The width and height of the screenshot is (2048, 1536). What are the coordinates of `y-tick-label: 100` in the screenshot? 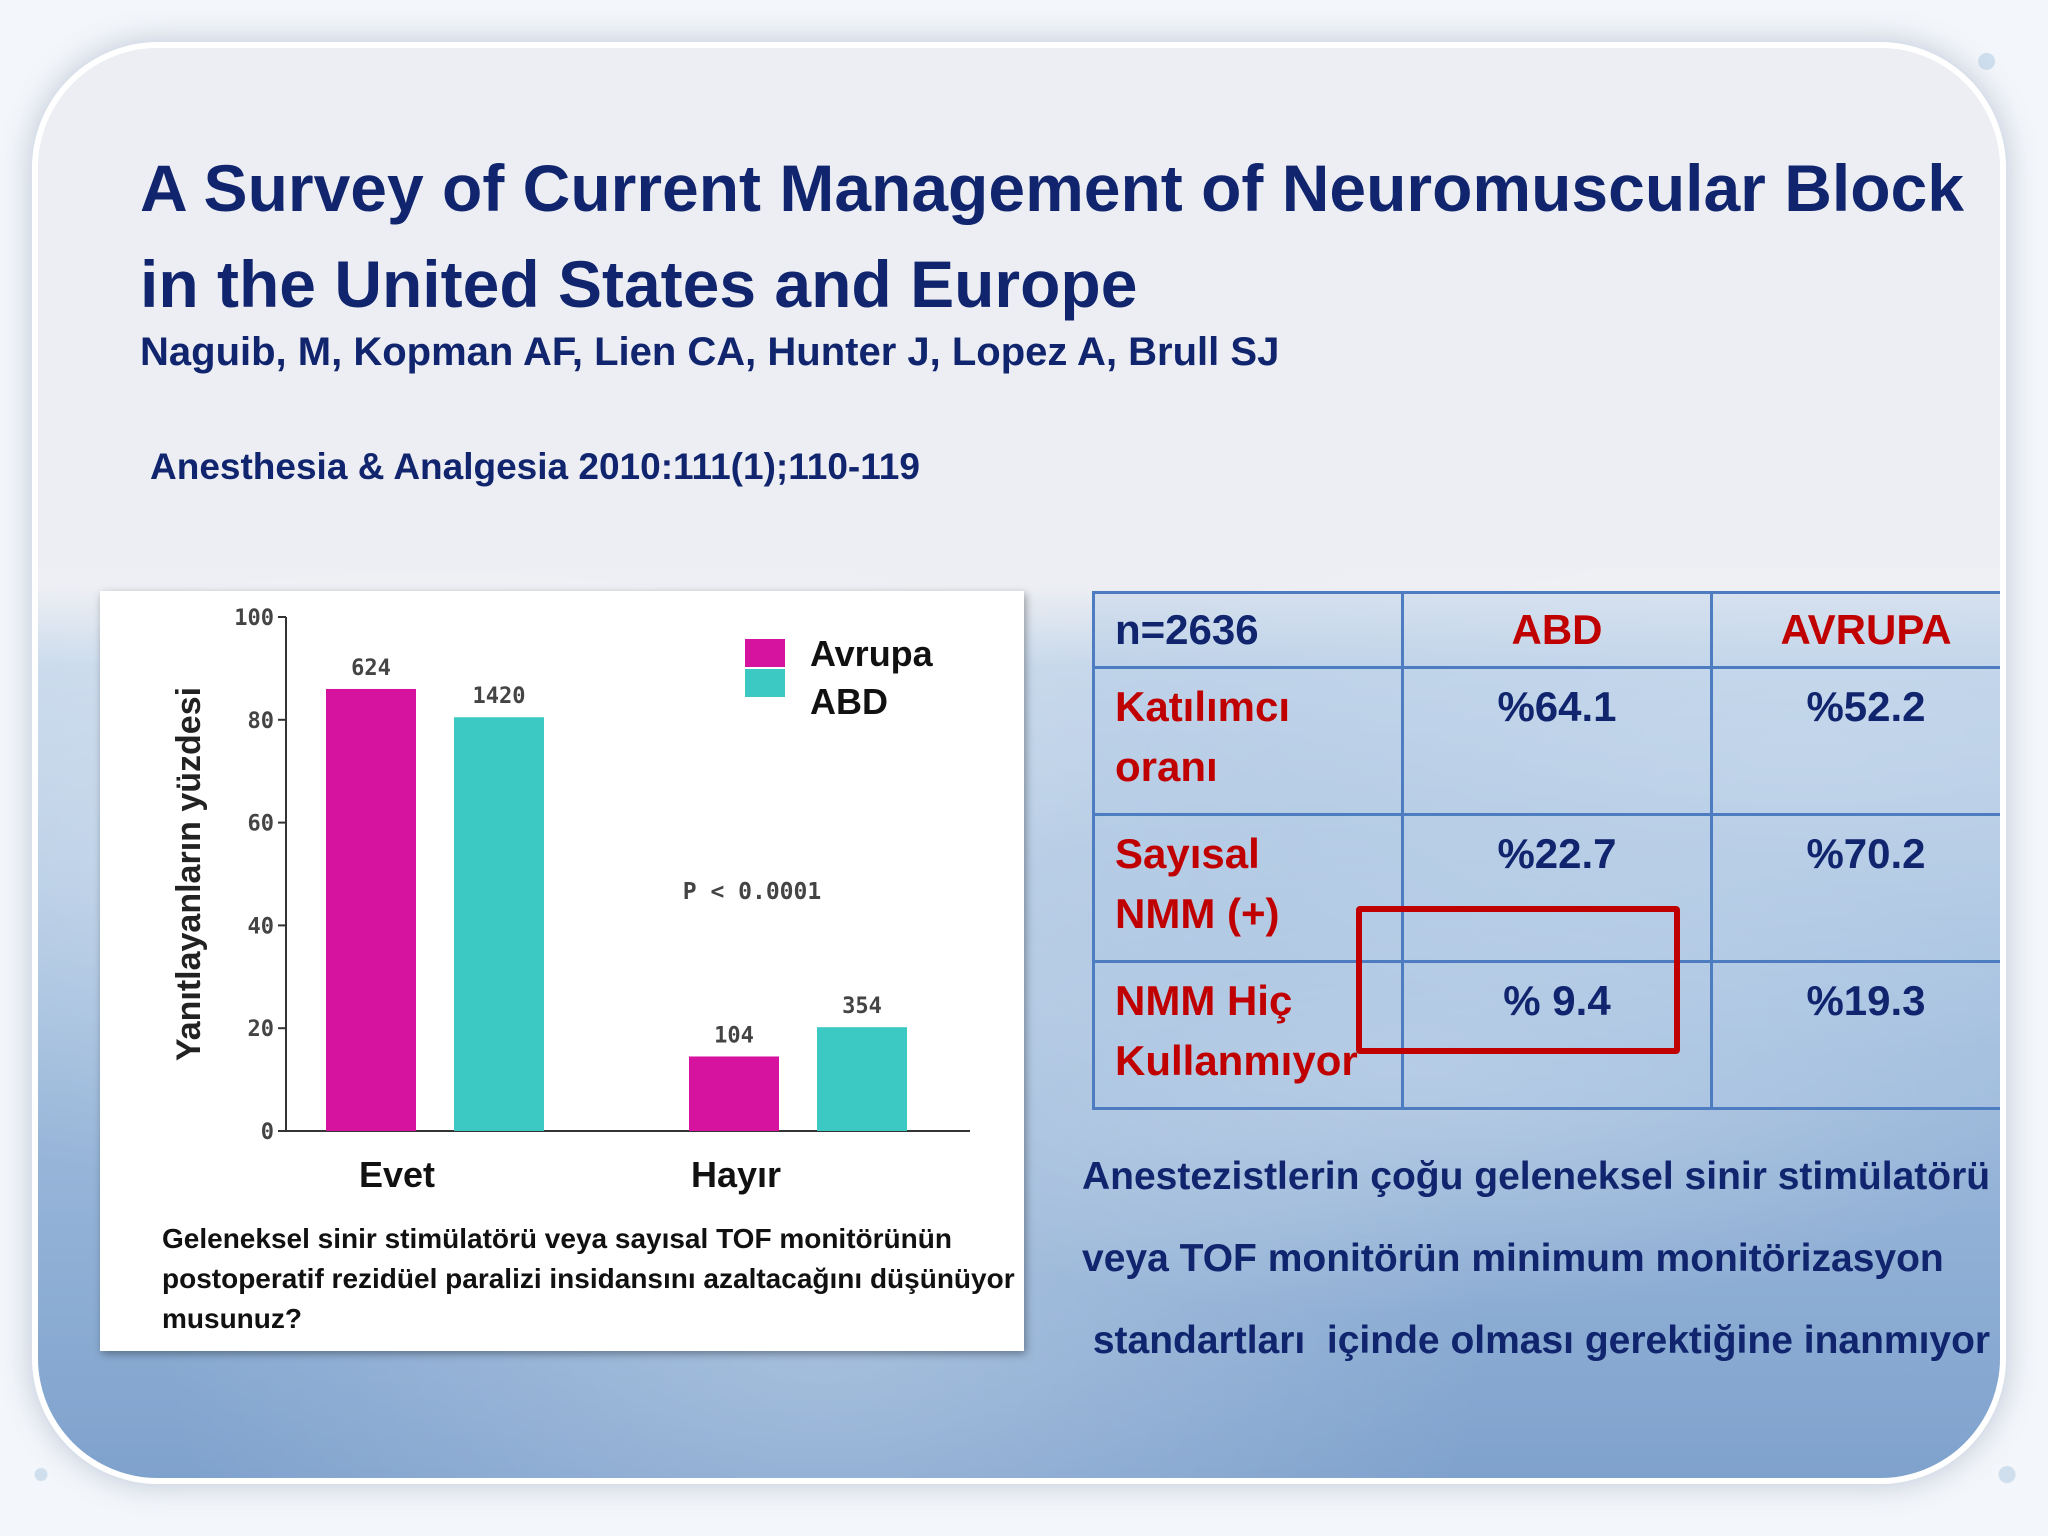 It's located at (254, 618).